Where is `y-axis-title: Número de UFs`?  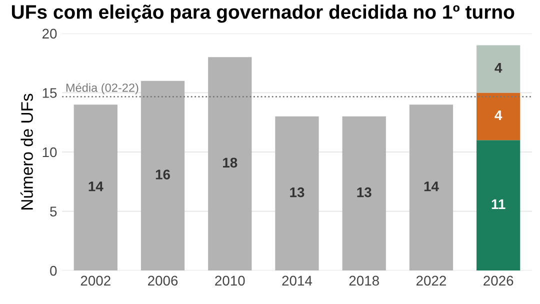
y-axis-title: Número de UFs is located at coordinates (26, 152).